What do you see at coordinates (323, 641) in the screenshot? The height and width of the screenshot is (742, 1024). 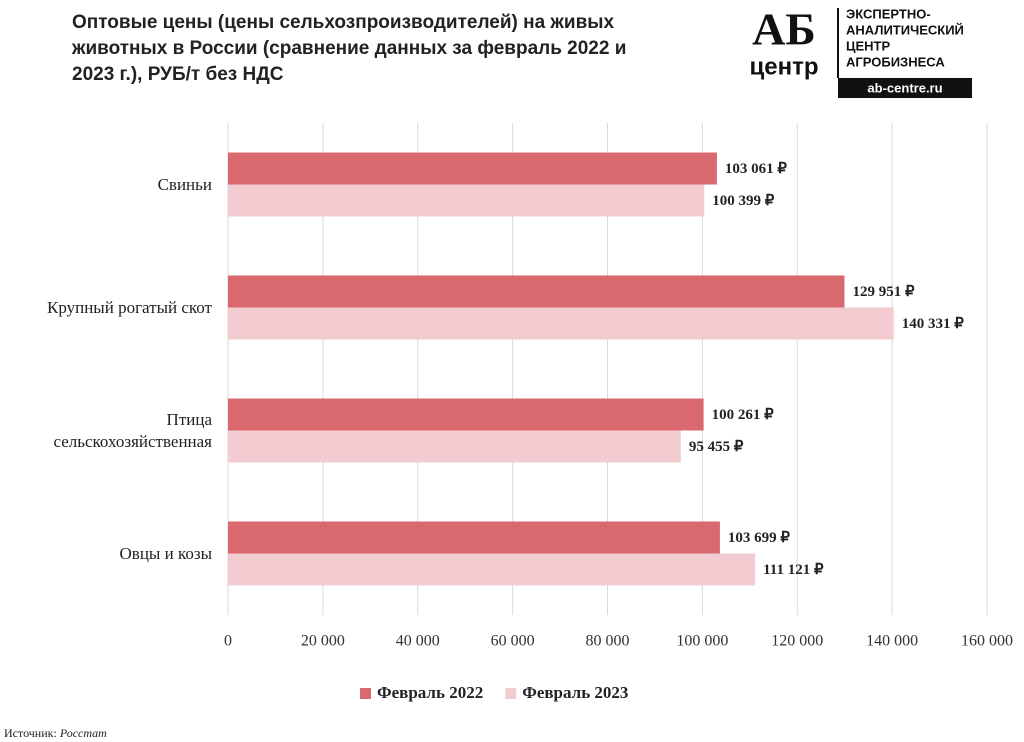 I see `x-tick-label: 20 000` at bounding box center [323, 641].